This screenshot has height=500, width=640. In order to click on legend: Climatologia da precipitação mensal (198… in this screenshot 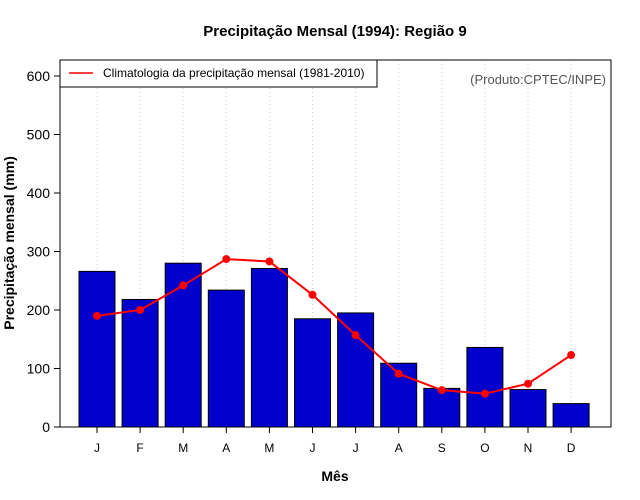, I will do `click(218, 73)`.